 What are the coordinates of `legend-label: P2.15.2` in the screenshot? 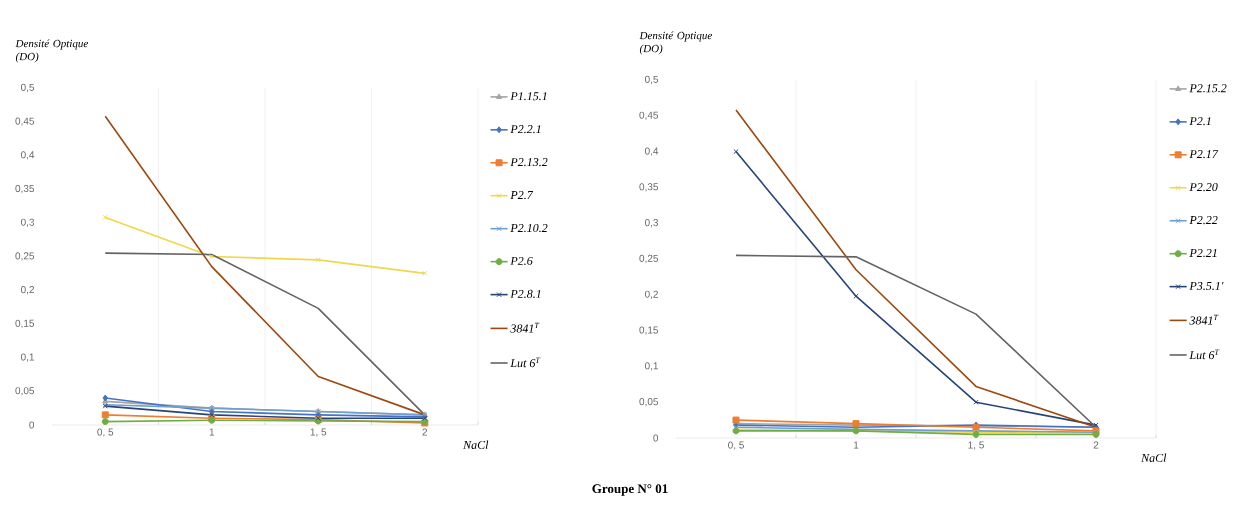 It's located at (1208, 88).